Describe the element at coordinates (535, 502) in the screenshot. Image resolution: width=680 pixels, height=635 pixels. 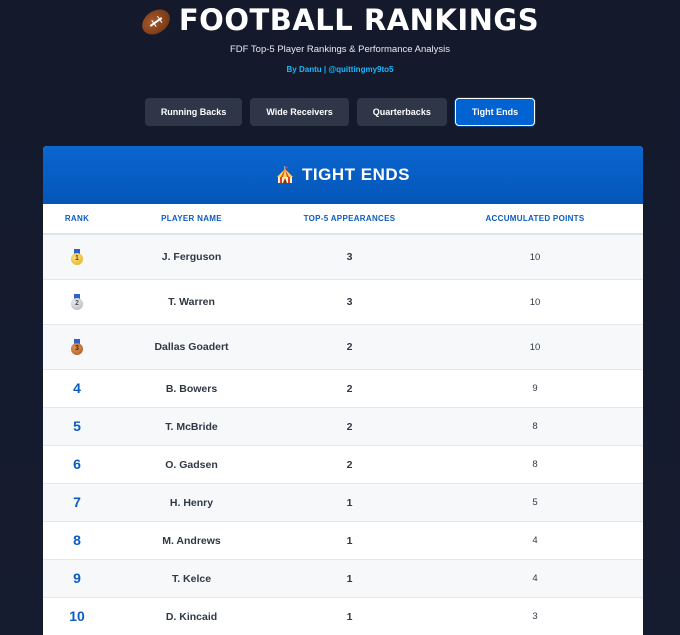
I see `points-cell: 5` at that location.